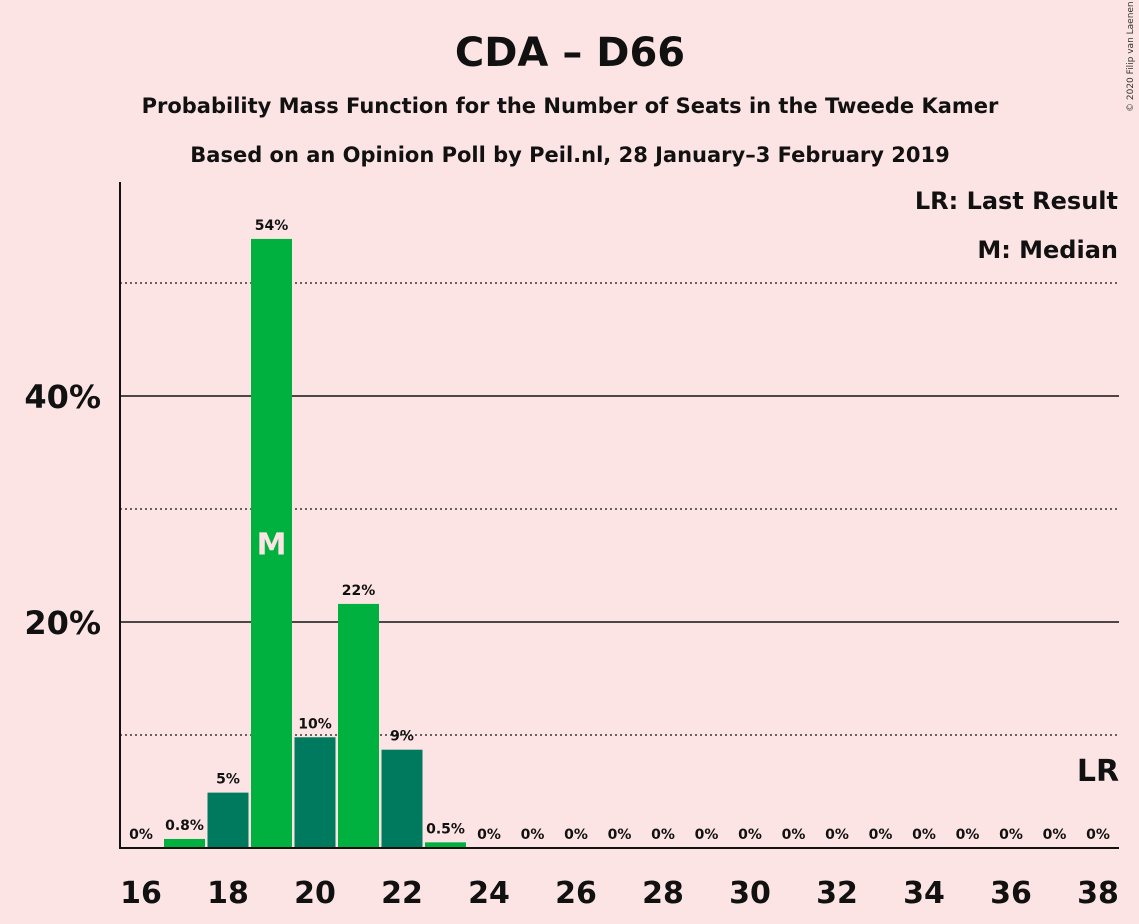  Describe the element at coordinates (570, 53) in the screenshot. I see `chart-title: CDA – D66` at that location.